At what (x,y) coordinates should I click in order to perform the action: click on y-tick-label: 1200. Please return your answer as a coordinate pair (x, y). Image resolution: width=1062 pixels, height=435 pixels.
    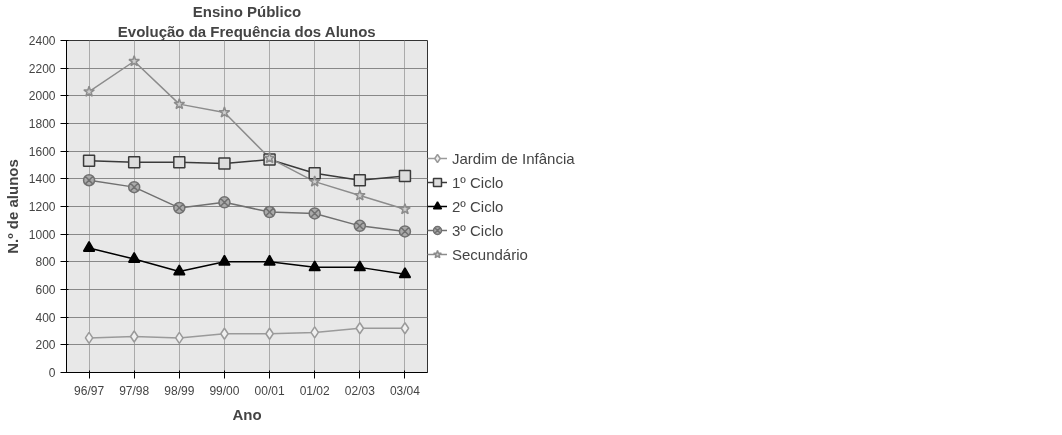
    Looking at the image, I should click on (42, 207).